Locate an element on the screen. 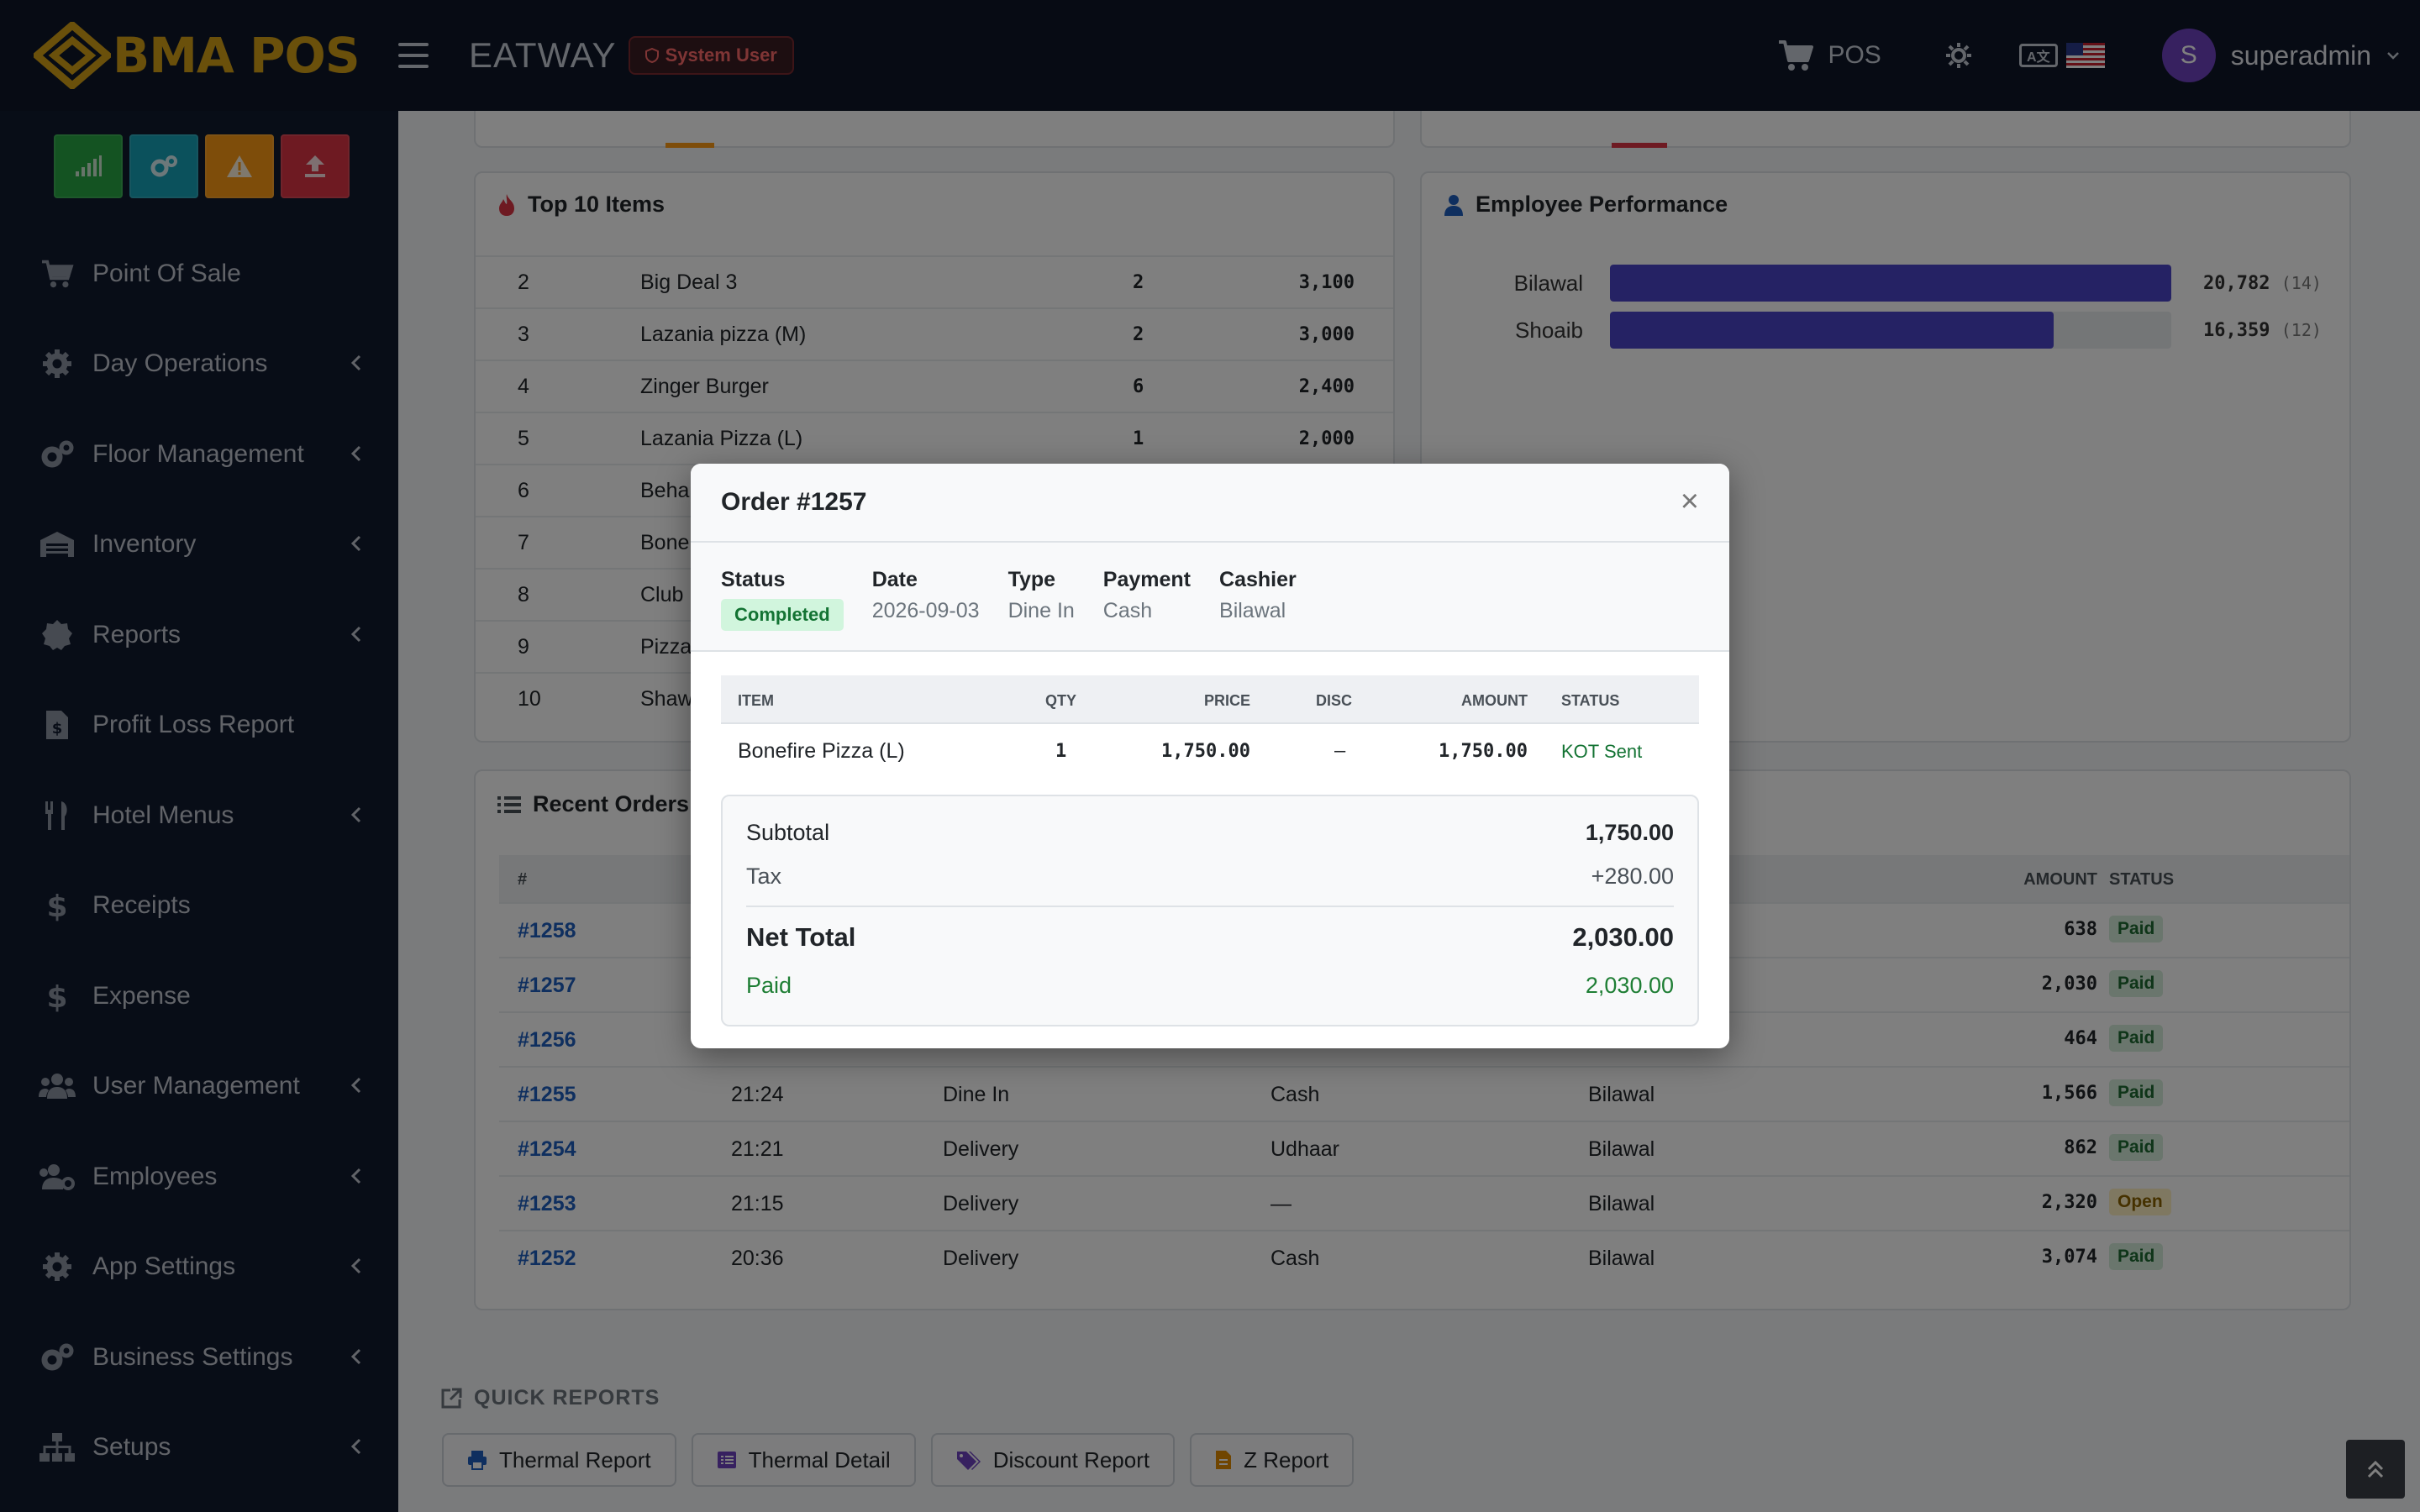  meta-status: Status Completed is located at coordinates (782, 609).